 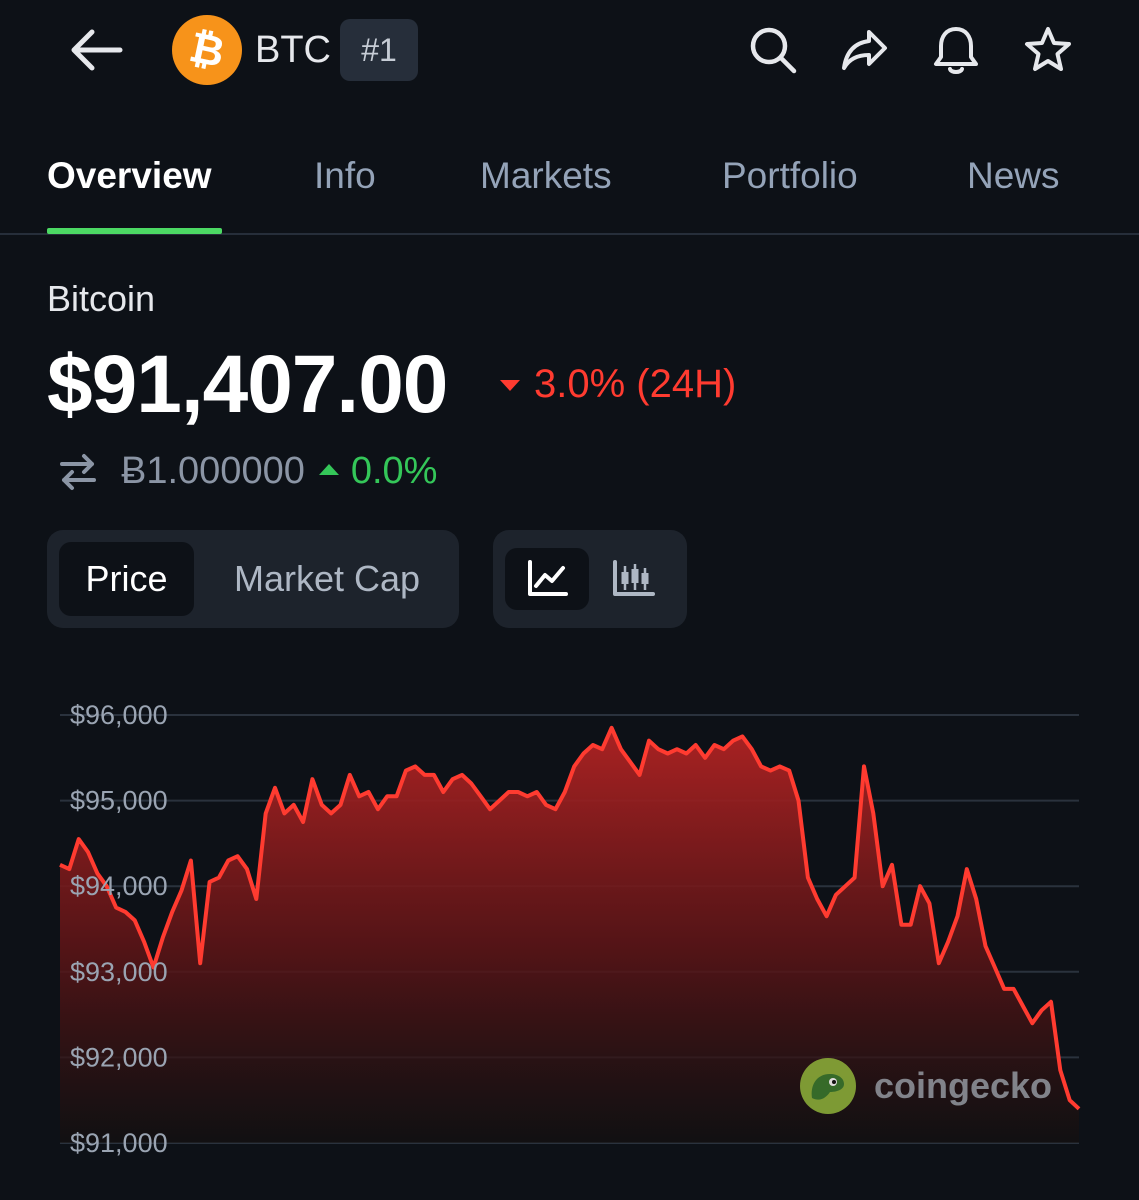 I want to click on search-icon, so click(x=773, y=50).